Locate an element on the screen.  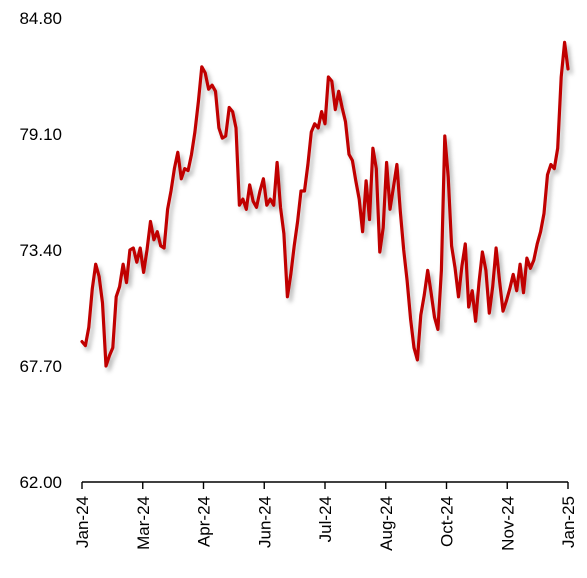
y-tick-label: 84.80 is located at coordinates (40, 18).